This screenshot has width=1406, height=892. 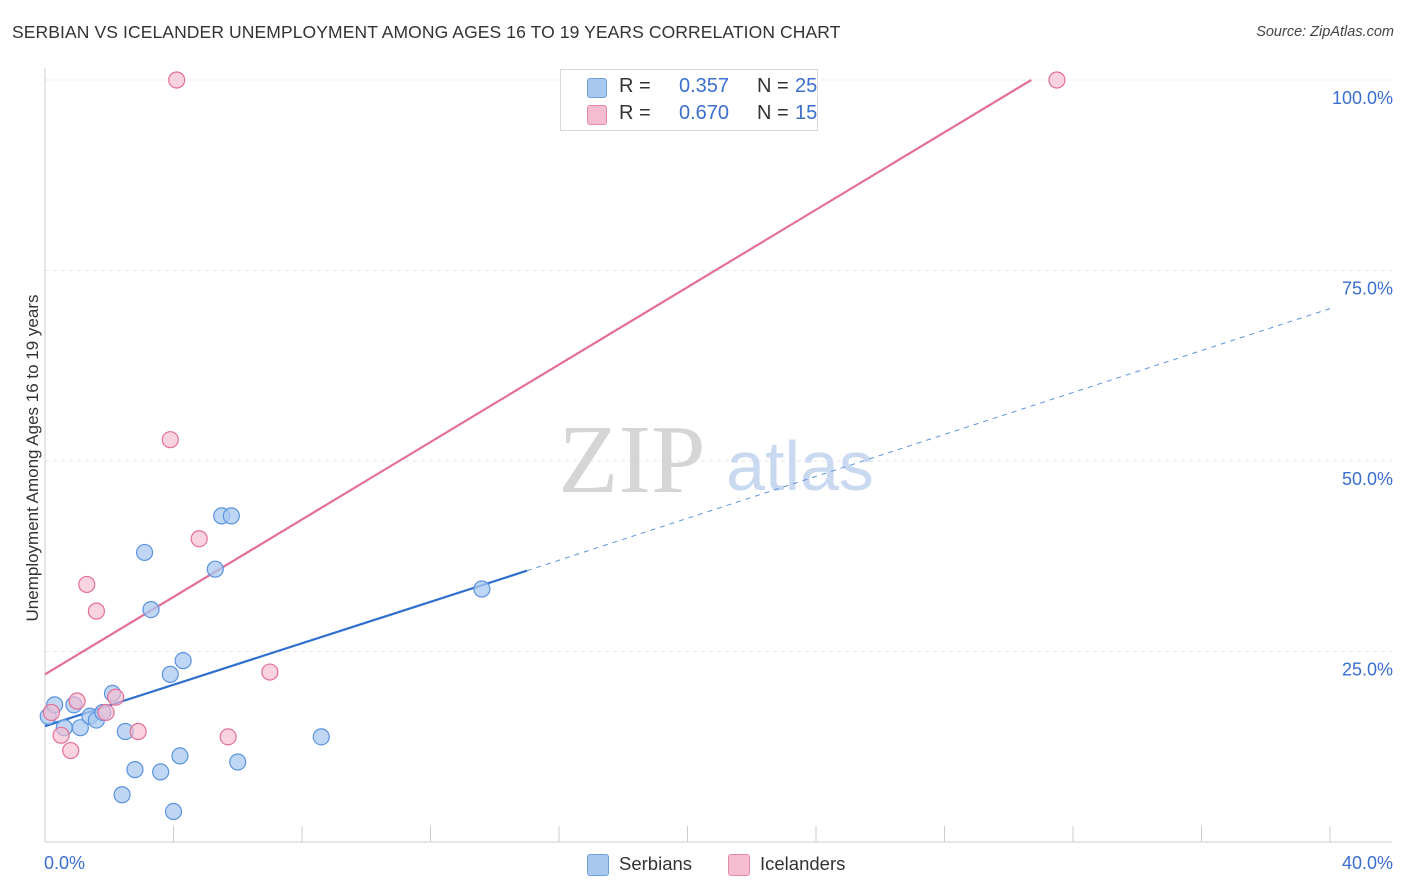 I want to click on y-tick-label: 100.0%, so click(x=1362, y=98).